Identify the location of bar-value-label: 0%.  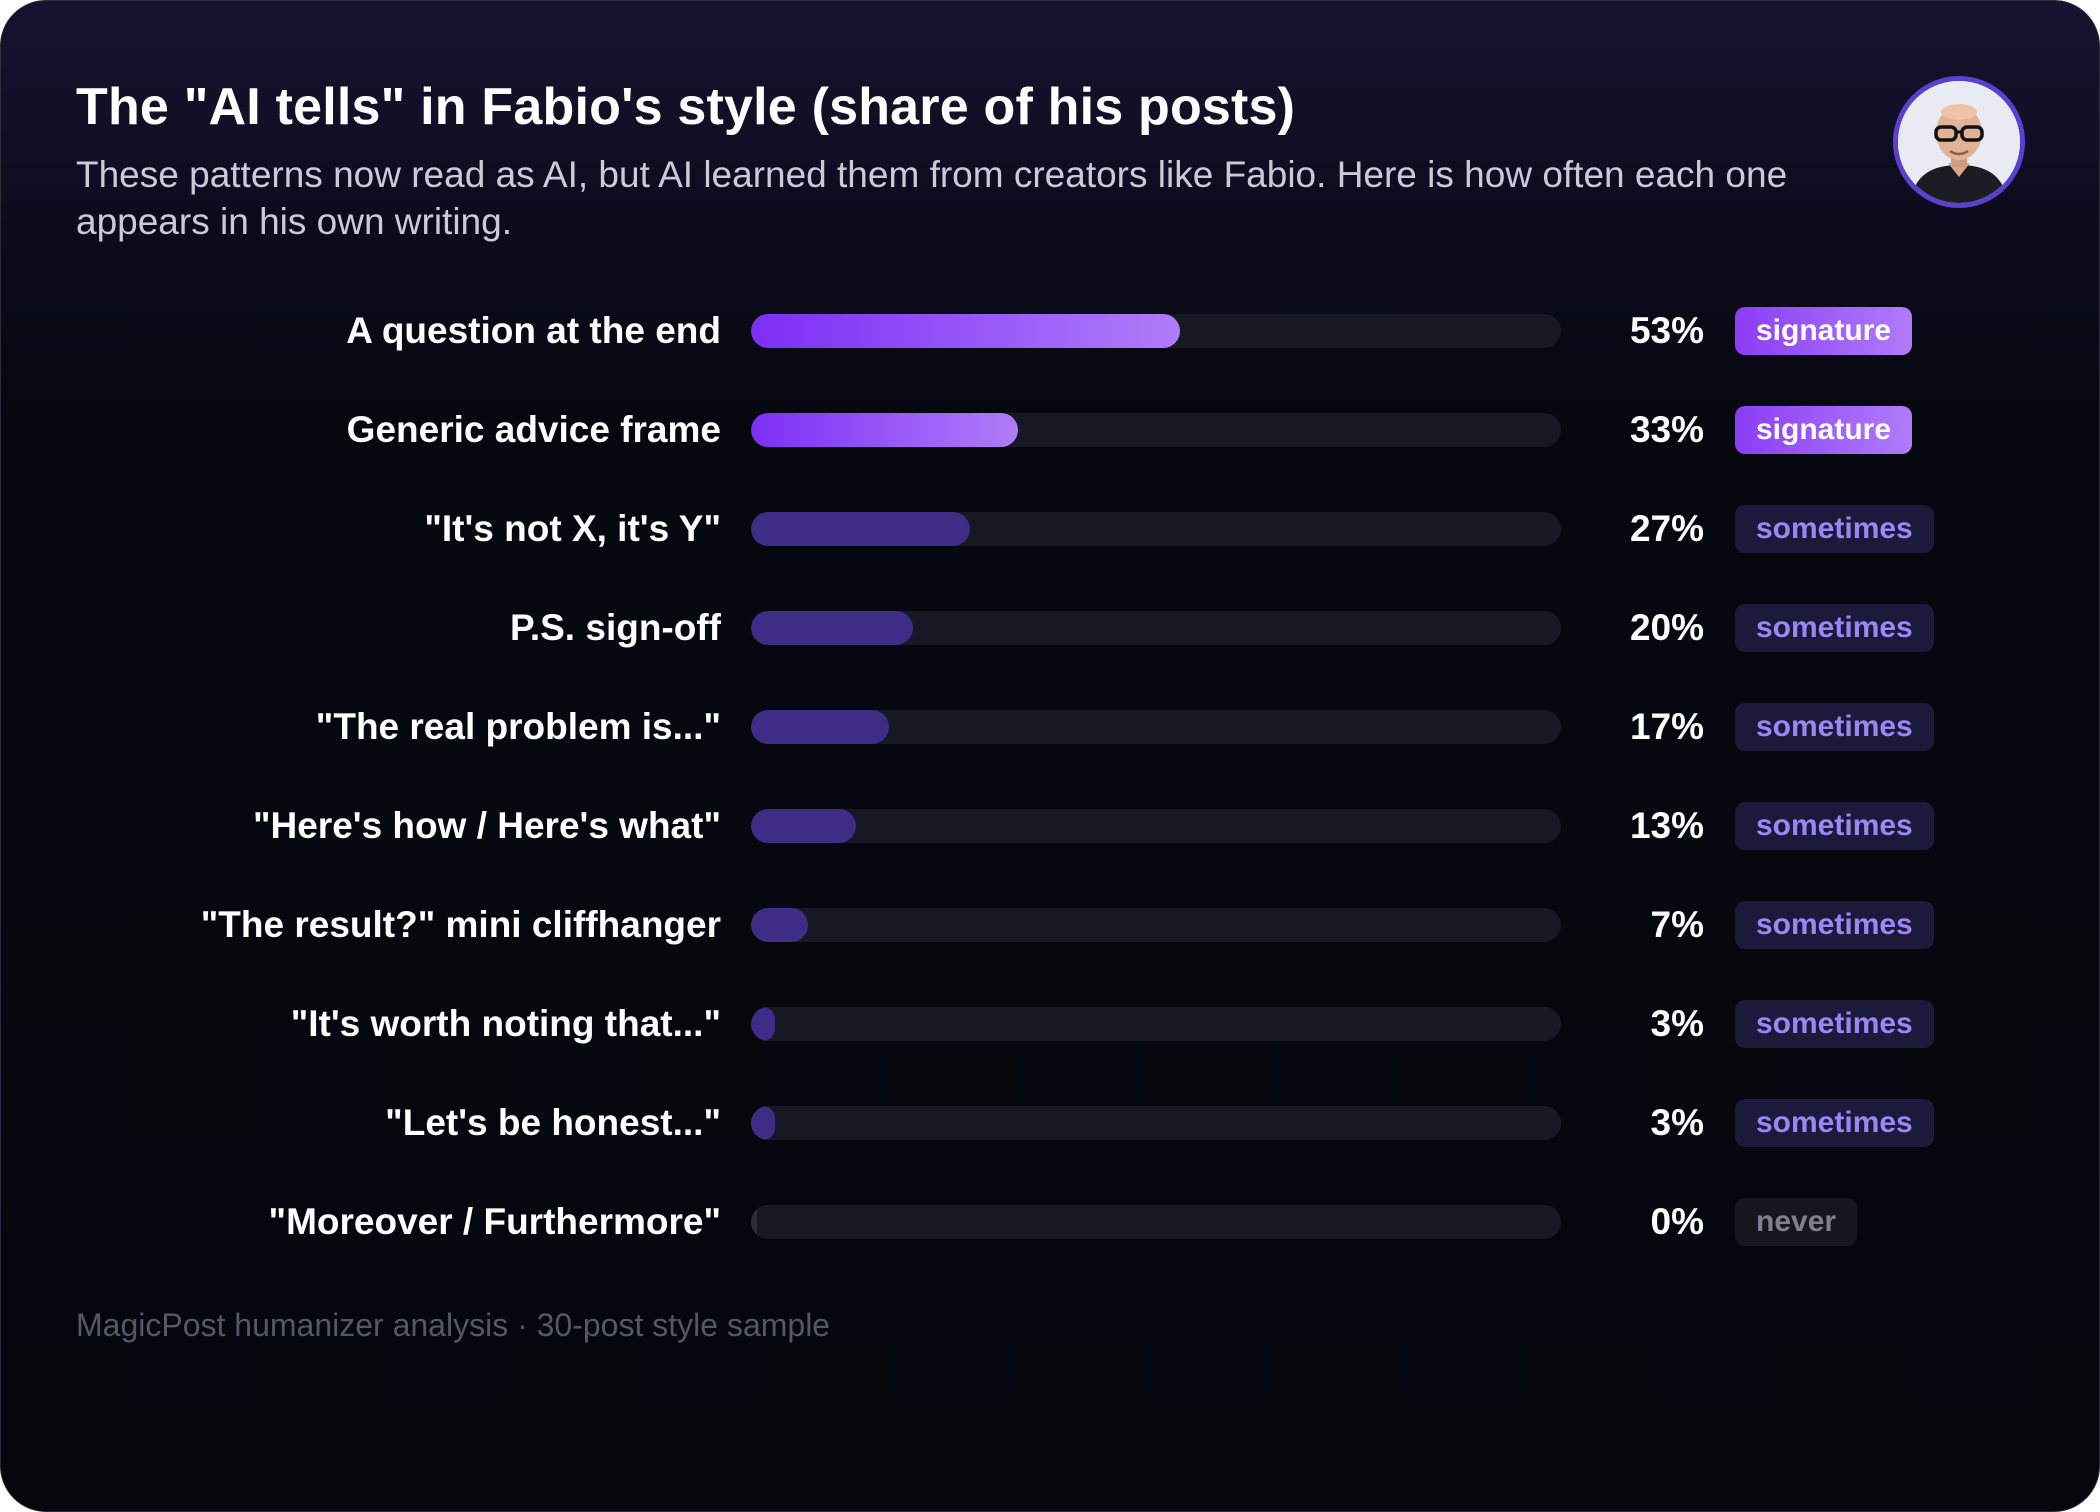
(1677, 1221).